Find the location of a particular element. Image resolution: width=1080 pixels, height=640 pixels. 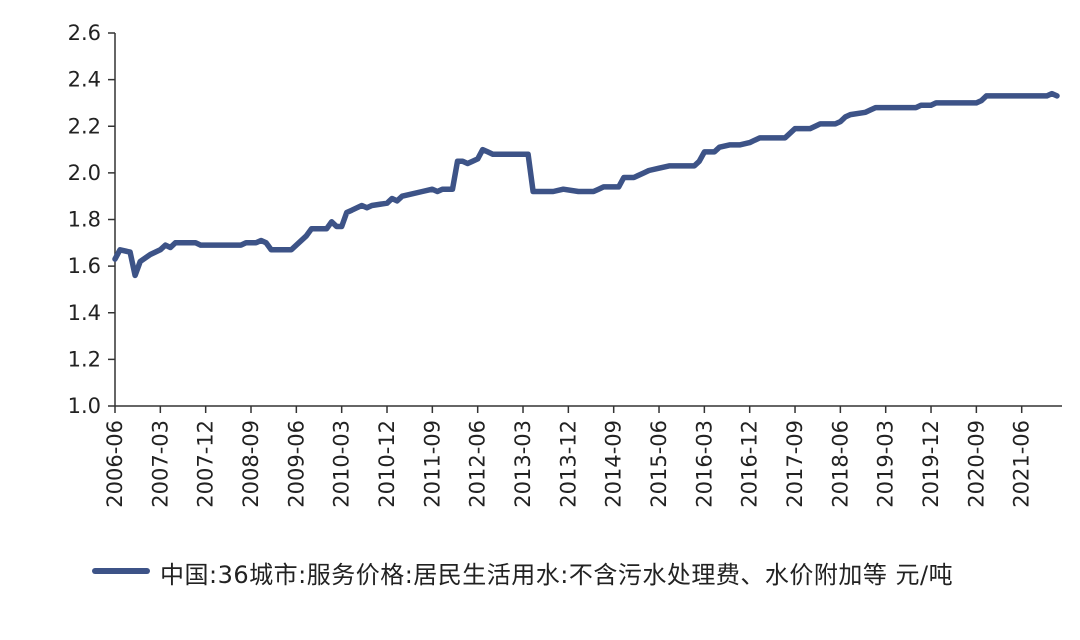

x-tick-label: 2010-12 is located at coordinates (387, 464).